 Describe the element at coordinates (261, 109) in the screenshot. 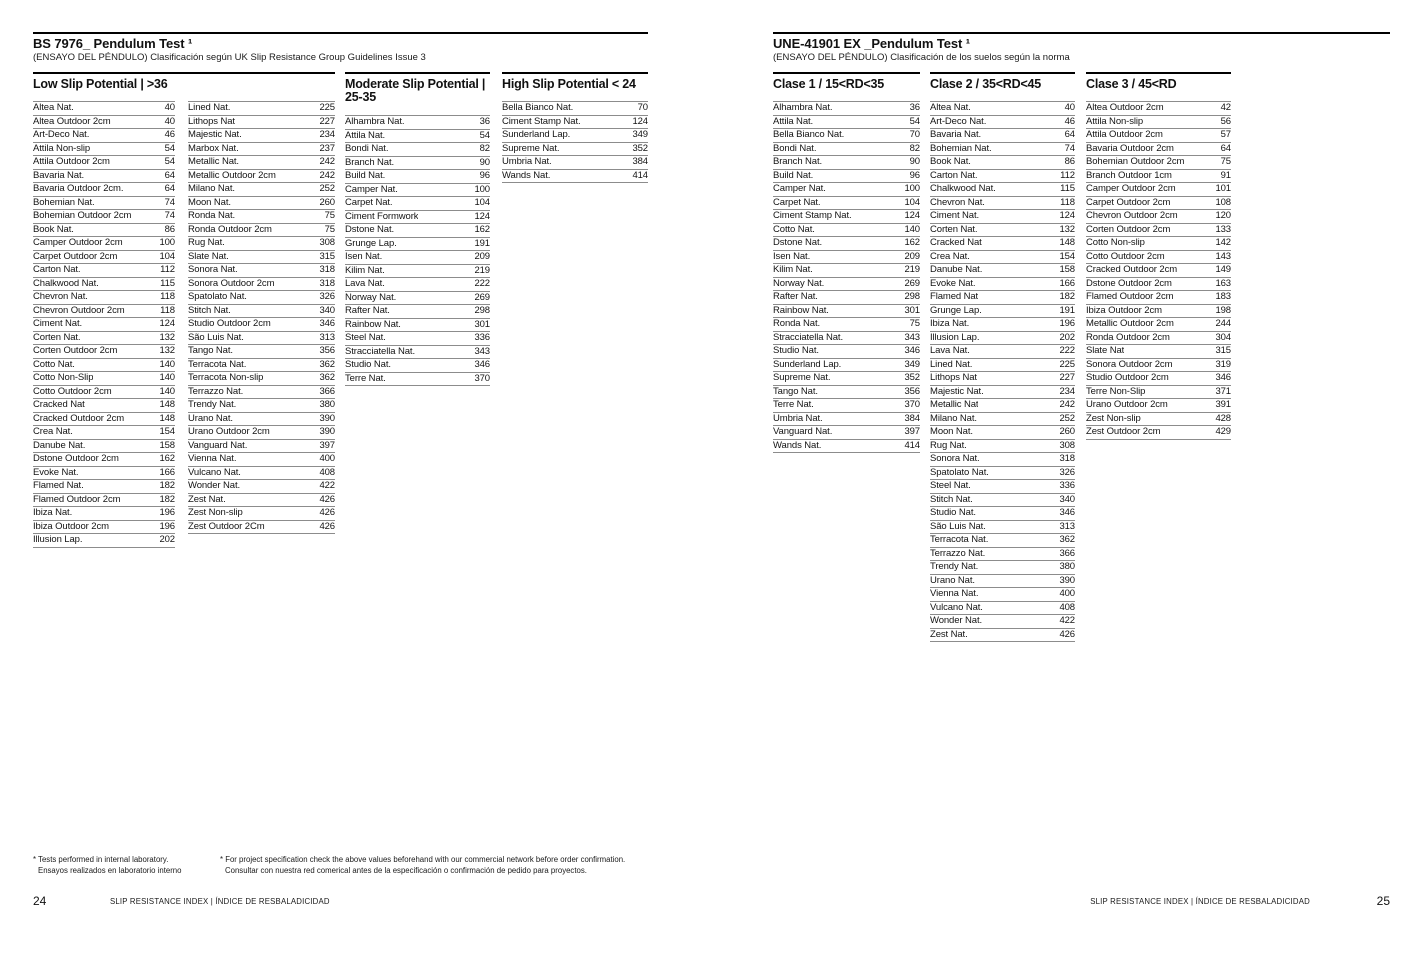

I see `table-row: Lined Nat. 225` at that location.